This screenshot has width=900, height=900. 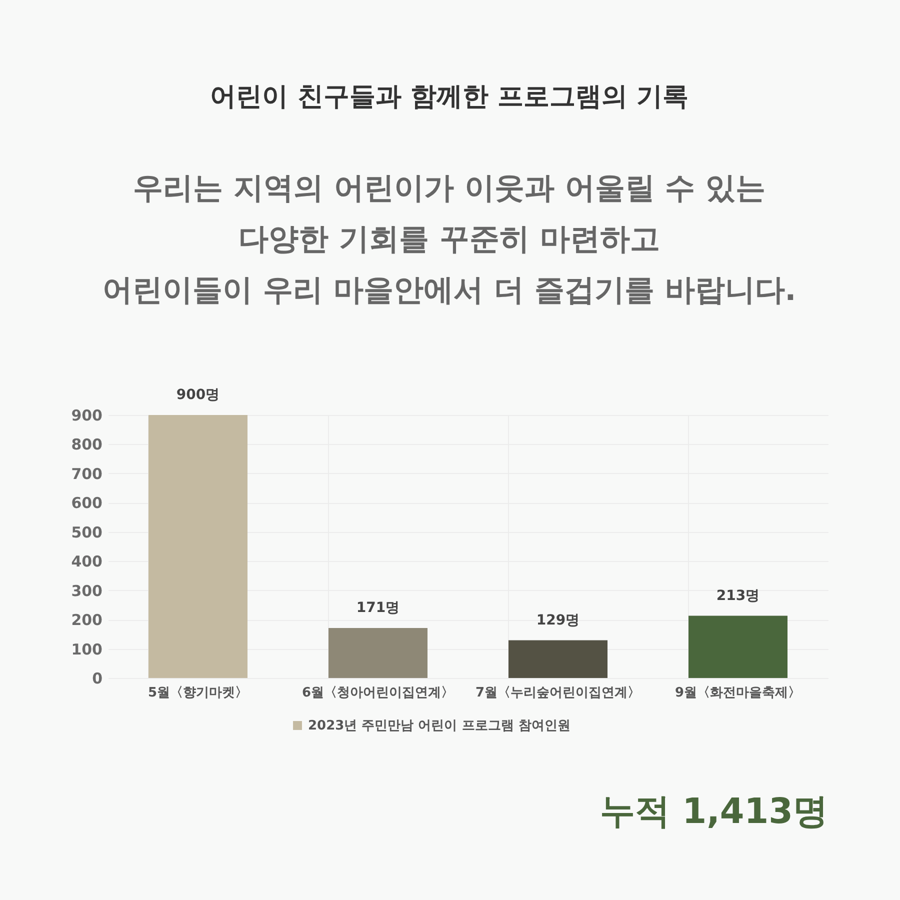 What do you see at coordinates (439, 726) in the screenshot?
I see `legend-label: 2023년 주민만남 어린이 프로그램 참여인원` at bounding box center [439, 726].